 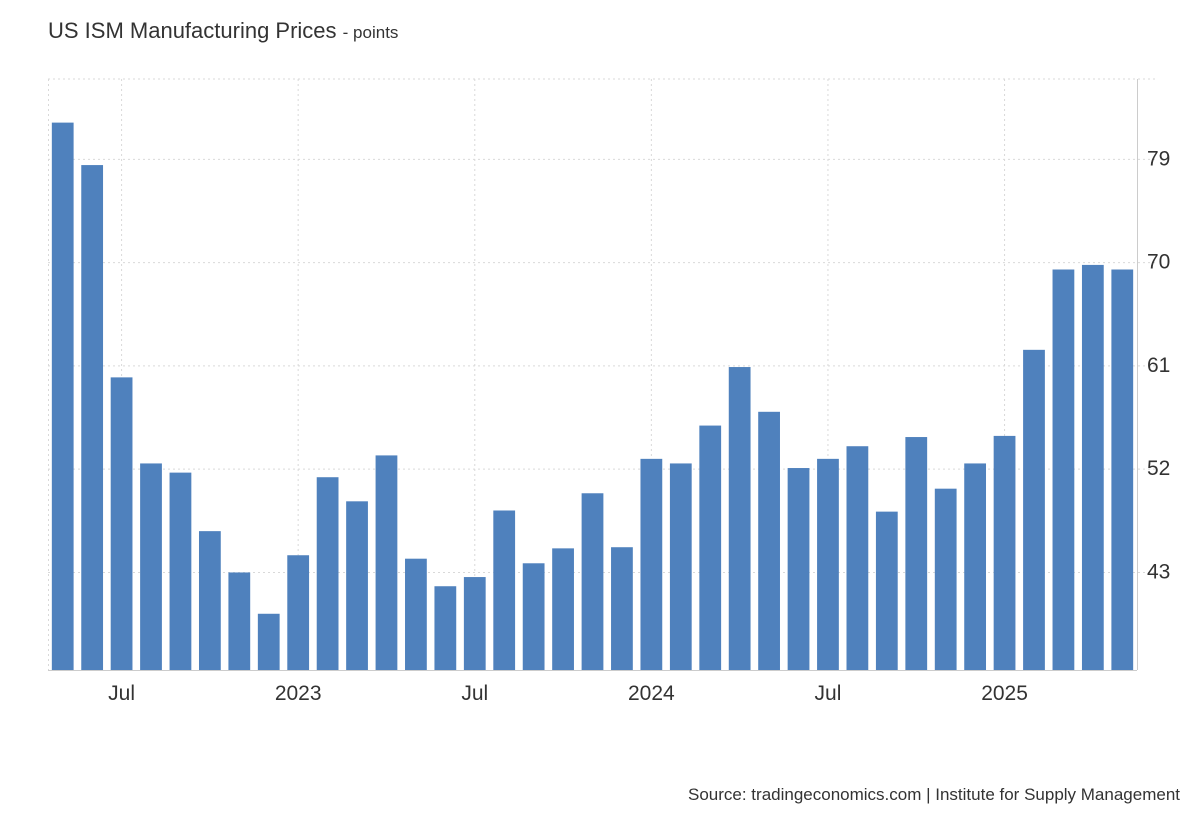 What do you see at coordinates (192, 30) in the screenshot?
I see `chart-title-main: US ISM Manufacturing Prices` at bounding box center [192, 30].